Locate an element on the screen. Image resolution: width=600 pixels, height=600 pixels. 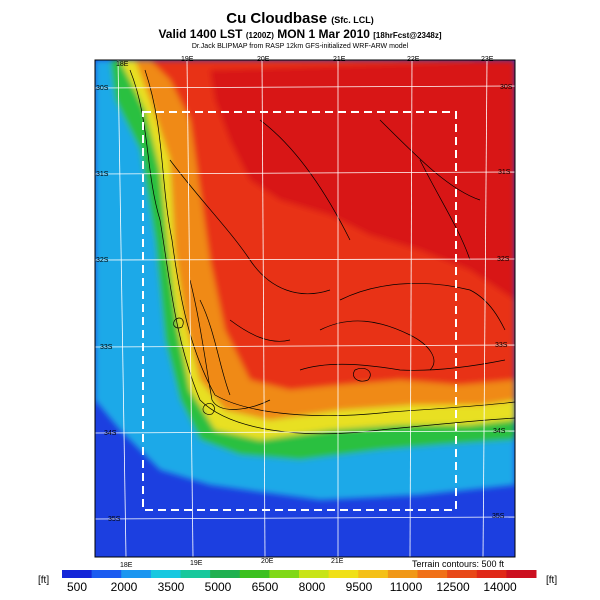
valid-date: MON 1 Mar 2010 is located at coordinates (323, 34).